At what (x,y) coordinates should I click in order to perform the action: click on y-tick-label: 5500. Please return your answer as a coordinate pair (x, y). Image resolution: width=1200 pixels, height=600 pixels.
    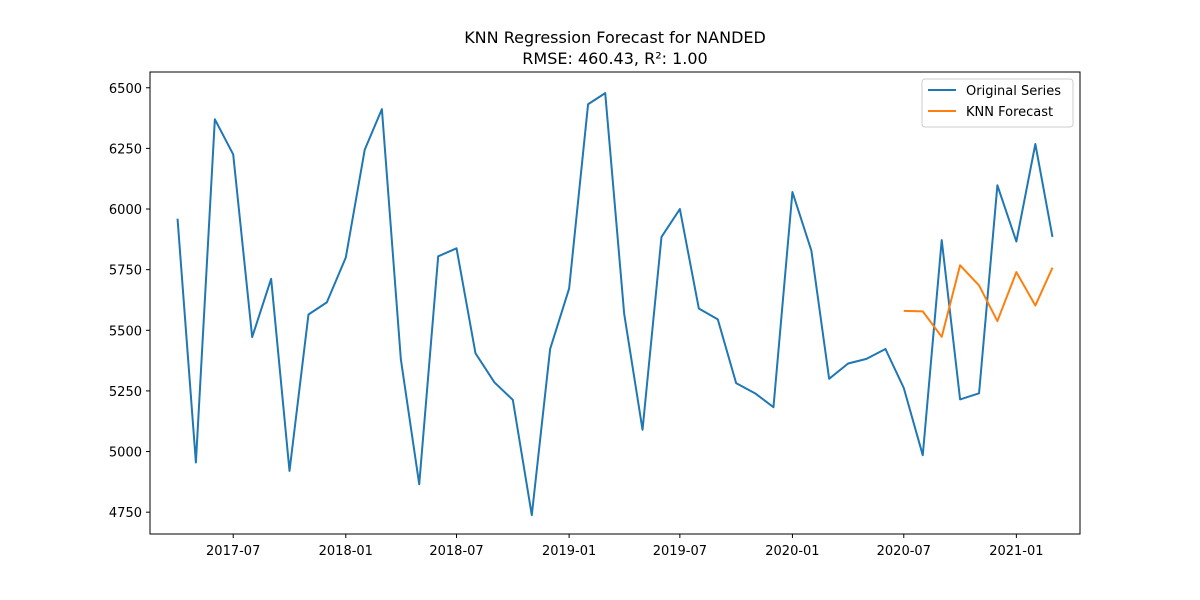
    Looking at the image, I should click on (125, 331).